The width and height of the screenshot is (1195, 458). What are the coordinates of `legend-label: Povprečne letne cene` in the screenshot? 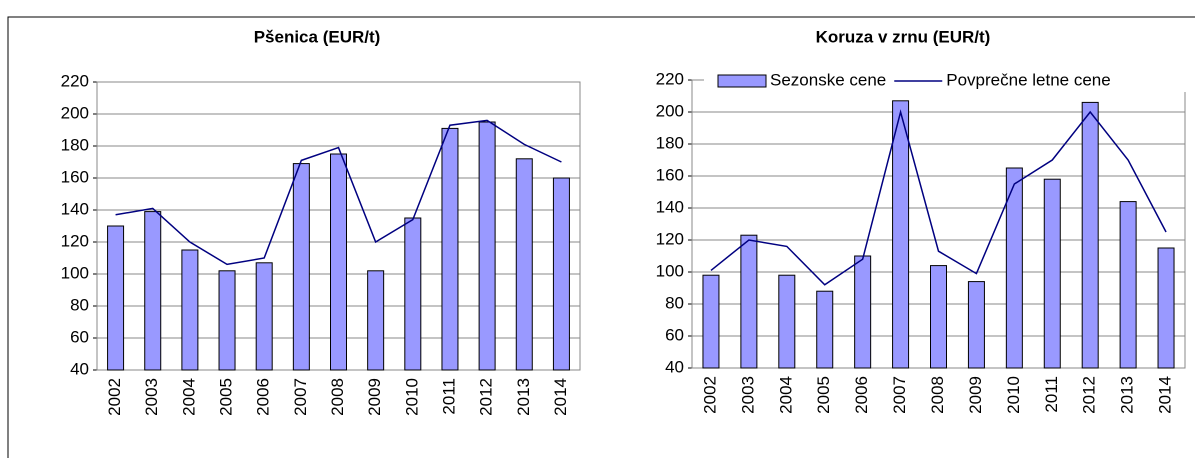 It's located at (1028, 79).